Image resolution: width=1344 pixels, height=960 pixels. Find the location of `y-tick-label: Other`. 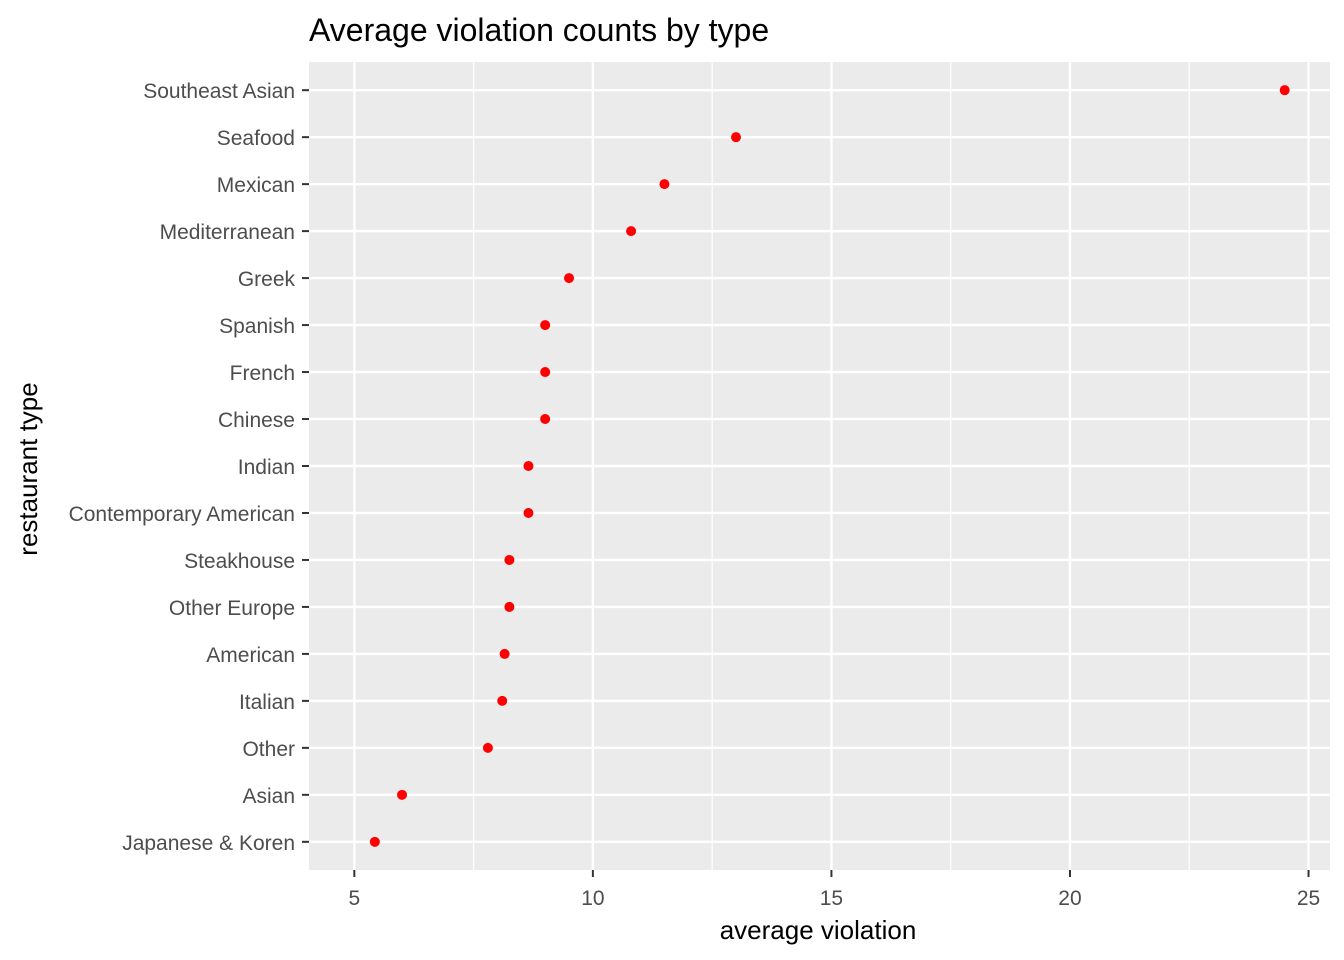

y-tick-label: Other is located at coordinates (268, 749).